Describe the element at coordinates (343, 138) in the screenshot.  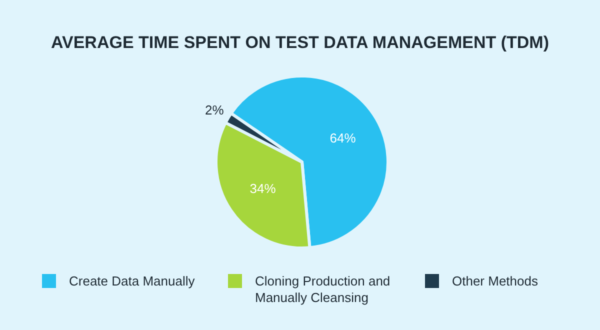
I see `data-label: 64%` at that location.